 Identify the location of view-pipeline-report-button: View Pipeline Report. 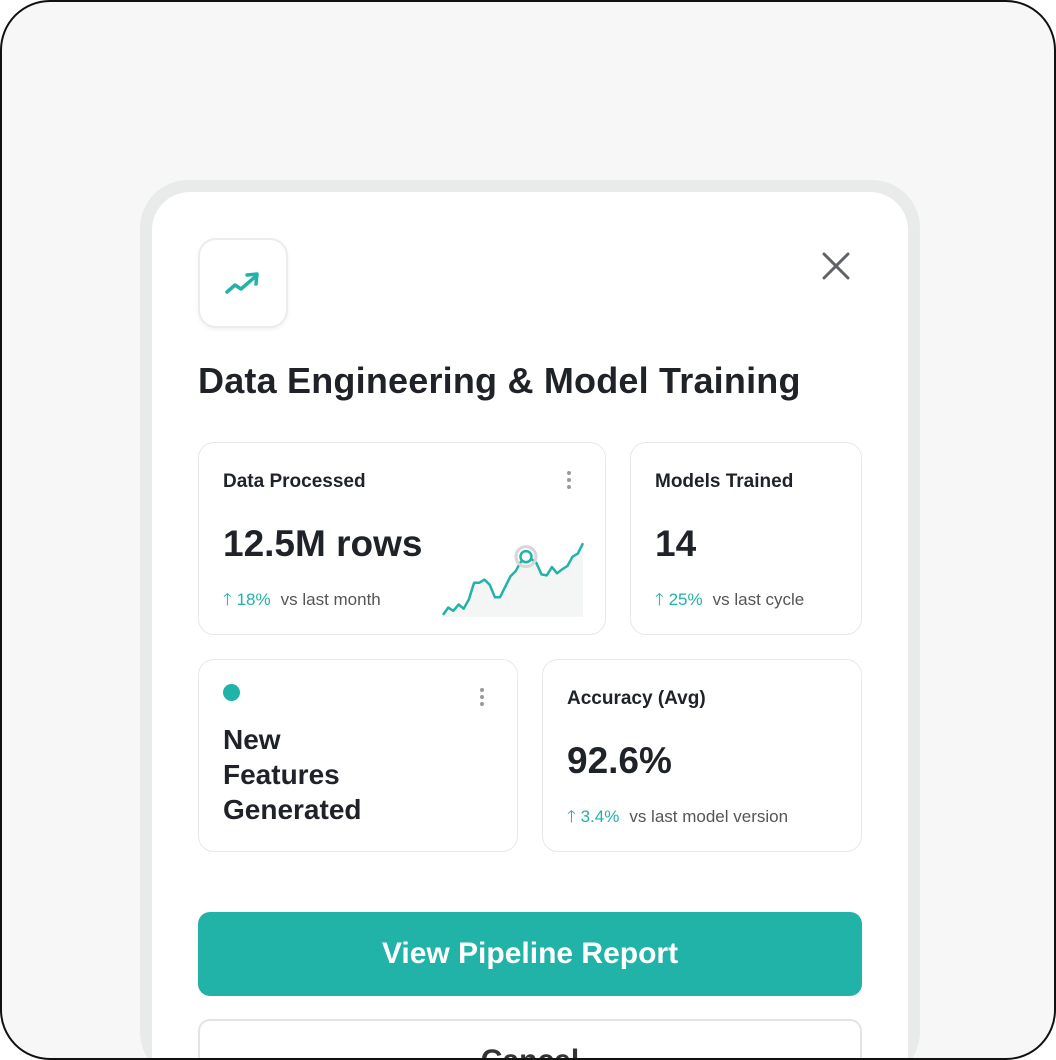
(530, 954).